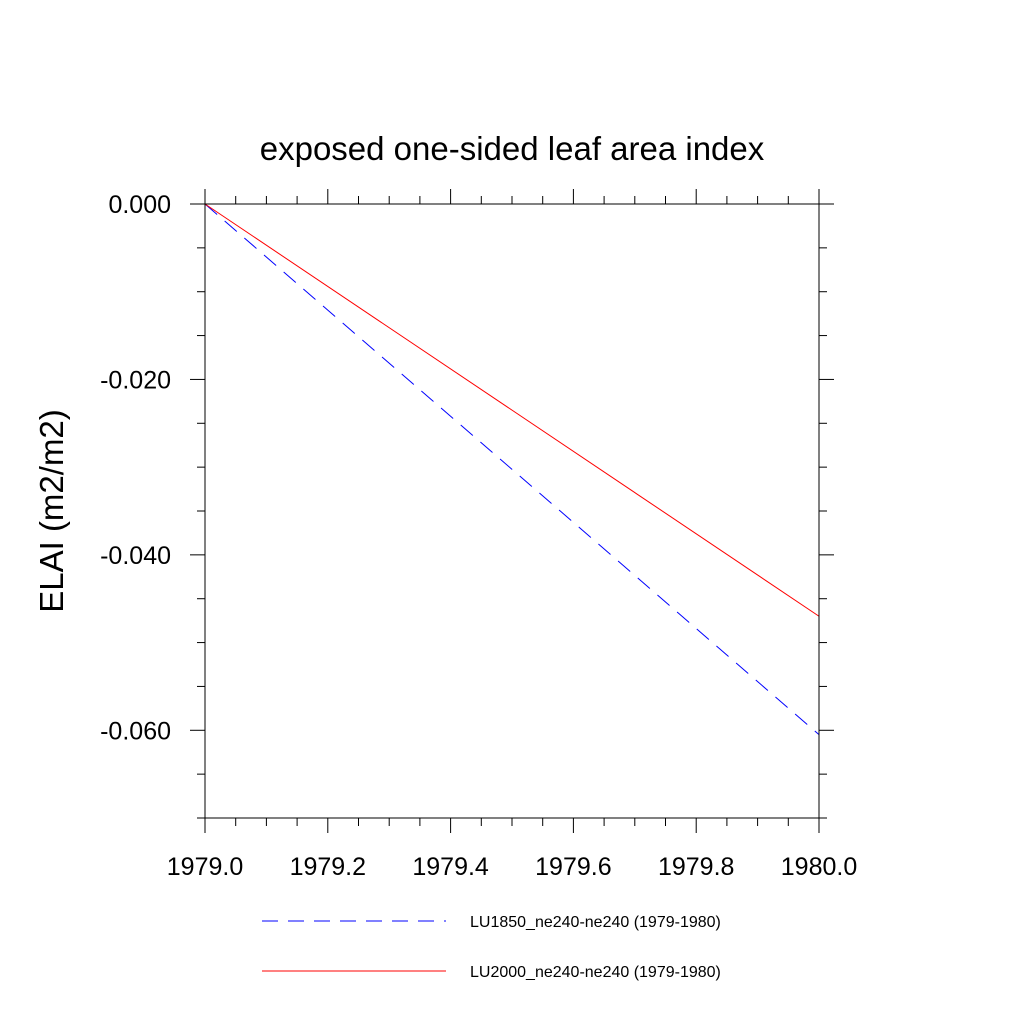 The height and width of the screenshot is (1024, 1024). What do you see at coordinates (595, 922) in the screenshot?
I see `legend-label-1: LU1850_ne240-ne240 (1979-1980)` at bounding box center [595, 922].